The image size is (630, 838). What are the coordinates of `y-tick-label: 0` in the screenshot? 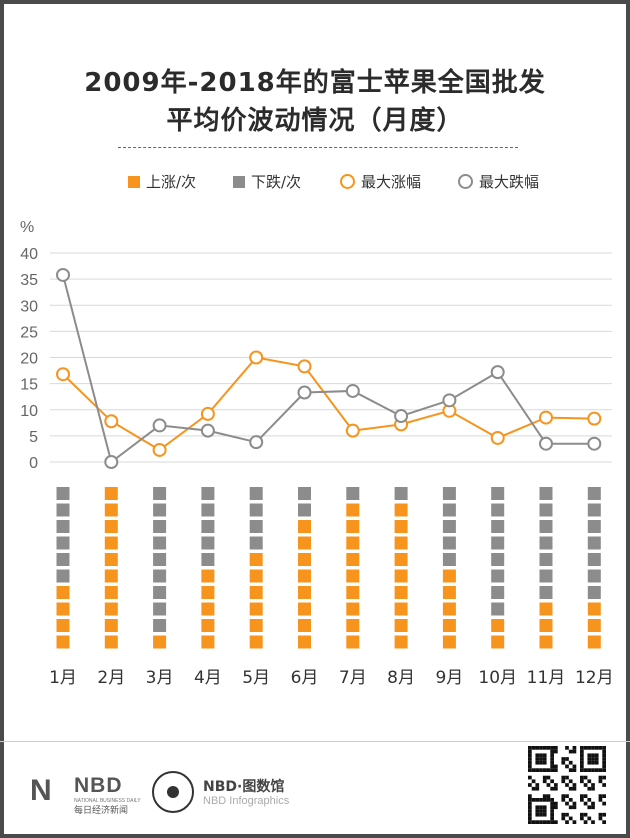 It's located at (33, 463).